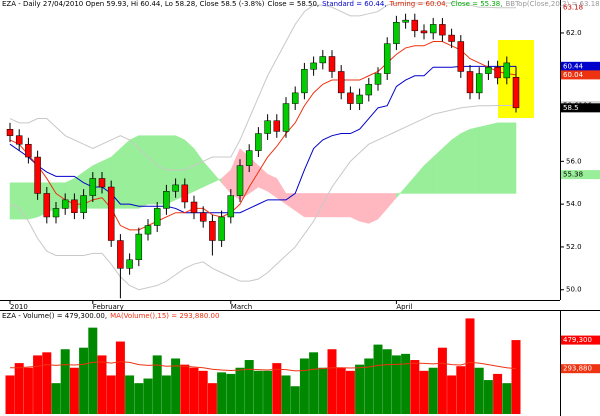  Describe the element at coordinates (164, 316) in the screenshot. I see `header-text: MA(Volume(),15) = 293,880.00` at that location.